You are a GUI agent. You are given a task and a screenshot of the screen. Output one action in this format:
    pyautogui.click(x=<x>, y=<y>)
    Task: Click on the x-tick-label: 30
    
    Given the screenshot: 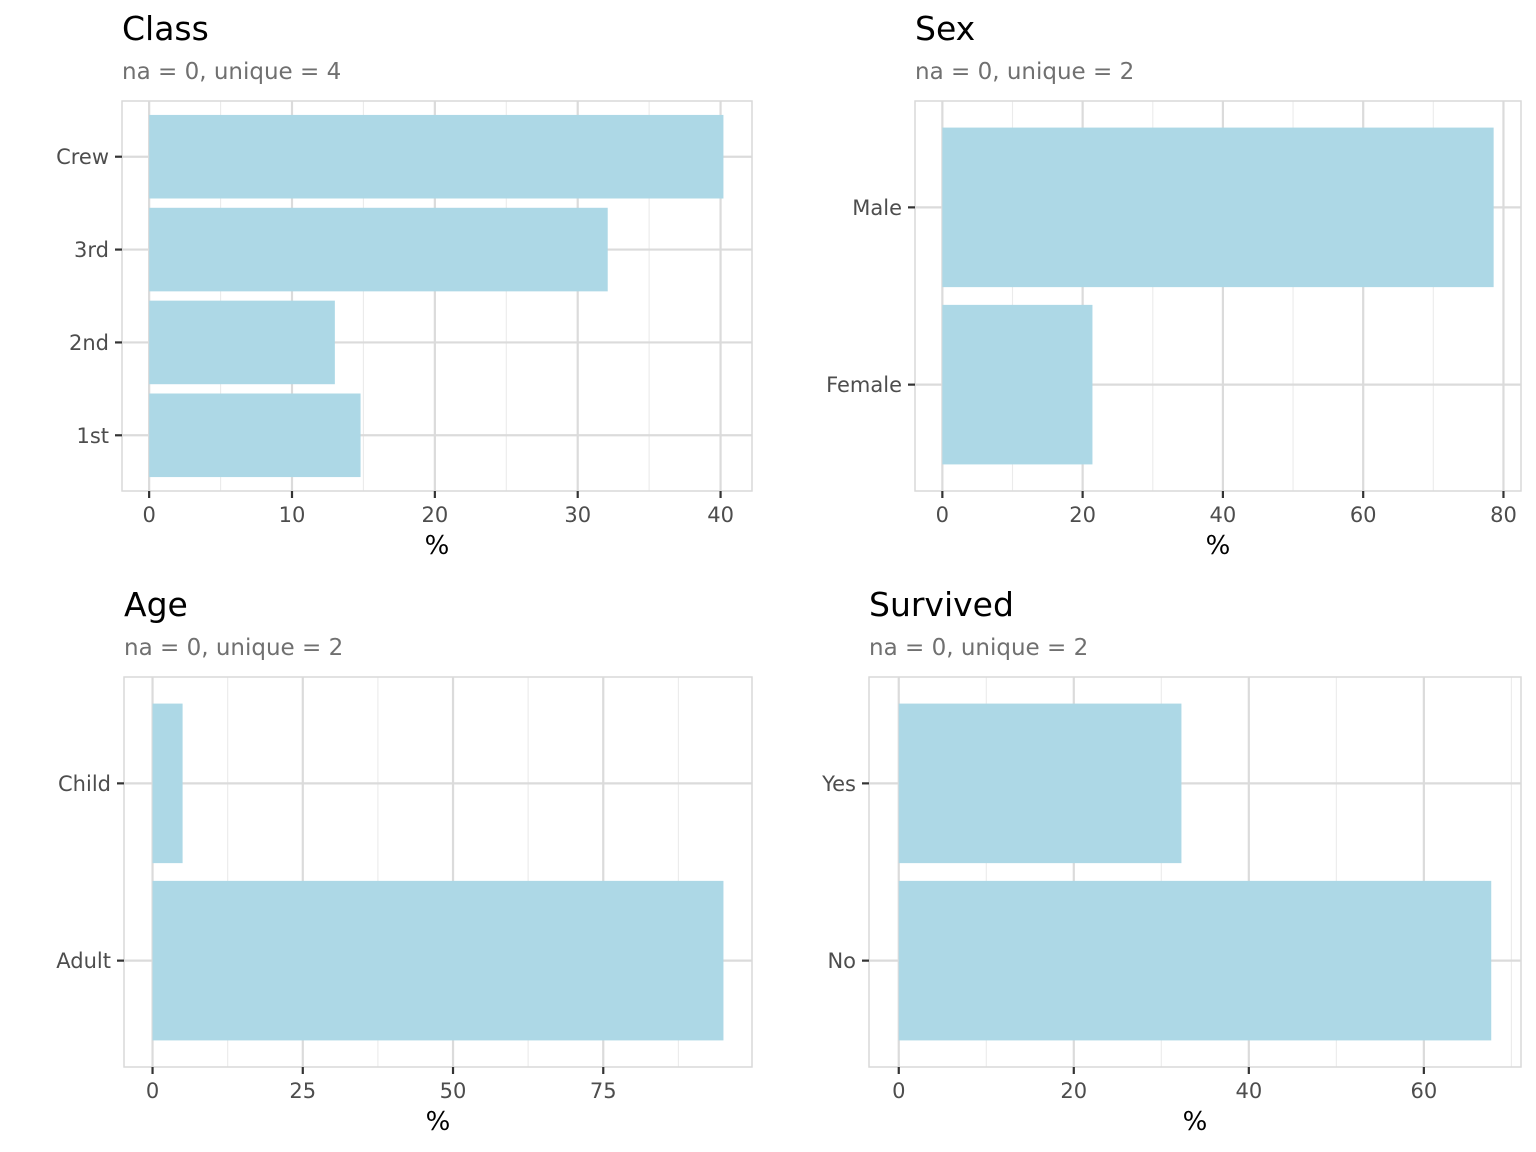 What is the action you would take?
    pyautogui.click(x=577, y=515)
    